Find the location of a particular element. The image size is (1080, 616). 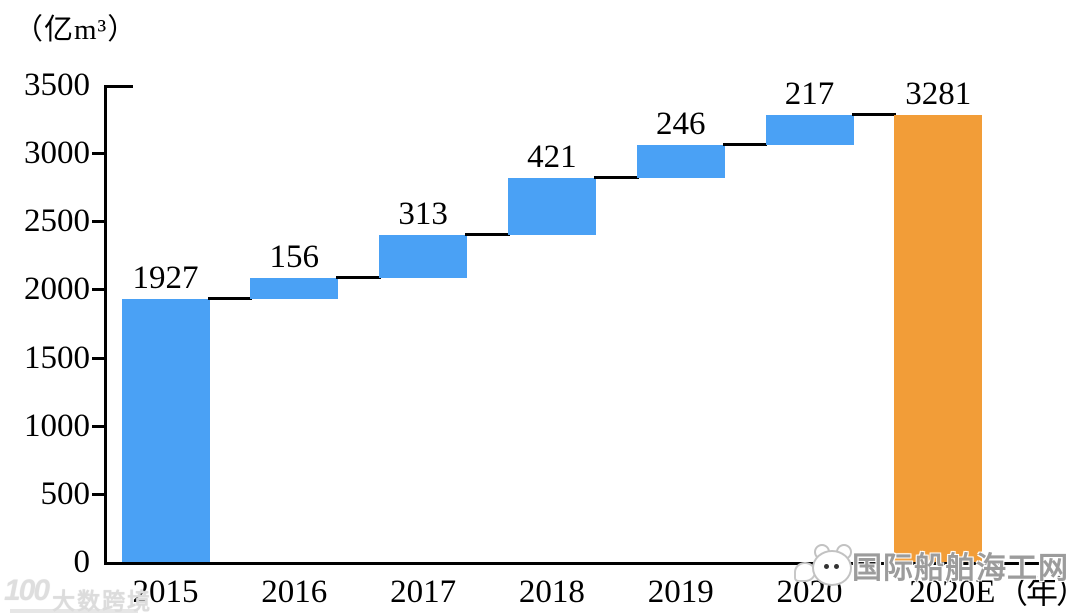

increment-bar-2016 is located at coordinates (294, 289).